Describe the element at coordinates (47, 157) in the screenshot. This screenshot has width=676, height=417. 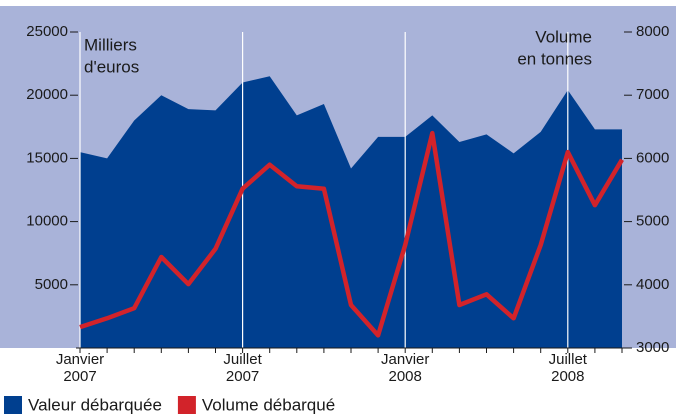
I see `y-tick-label: 15000` at that location.